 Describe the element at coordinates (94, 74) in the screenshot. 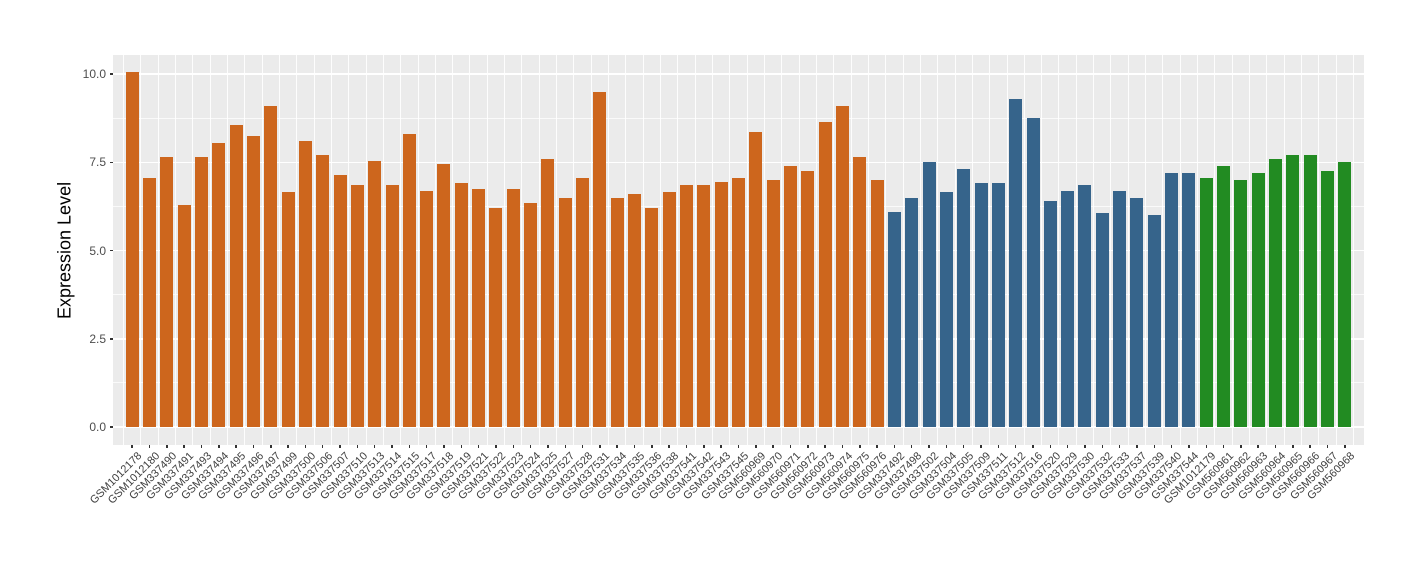

I see `y-tick-label: 10.0` at that location.